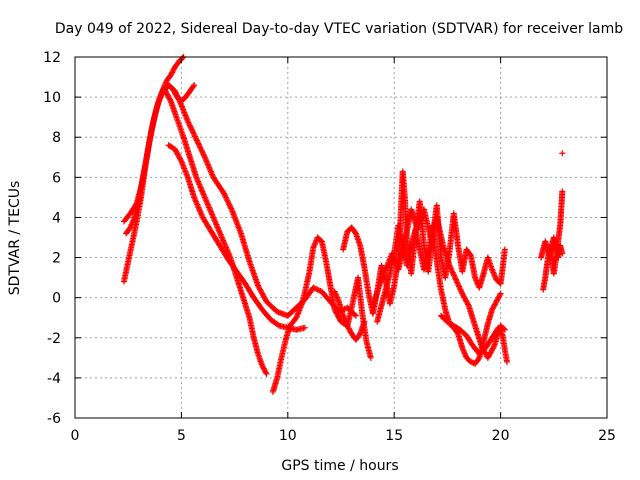 Image resolution: width=640 pixels, height=480 pixels. Describe the element at coordinates (54, 419) in the screenshot. I see `y-tick-label: -6` at that location.